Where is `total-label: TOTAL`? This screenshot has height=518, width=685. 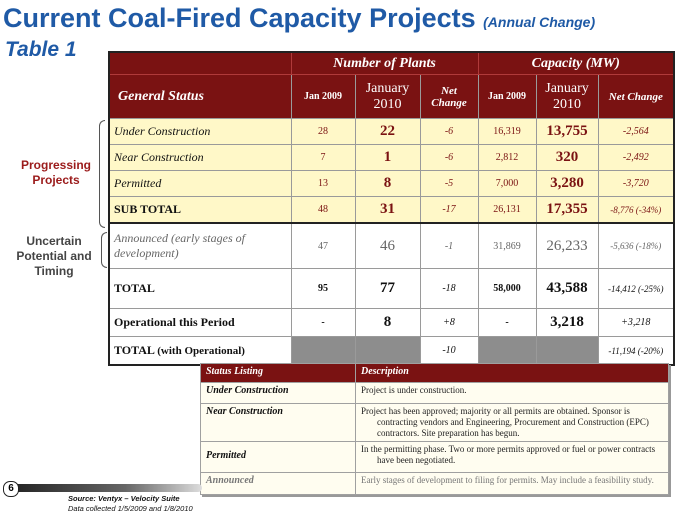
total-label: TOTAL is located at coordinates (134, 350).